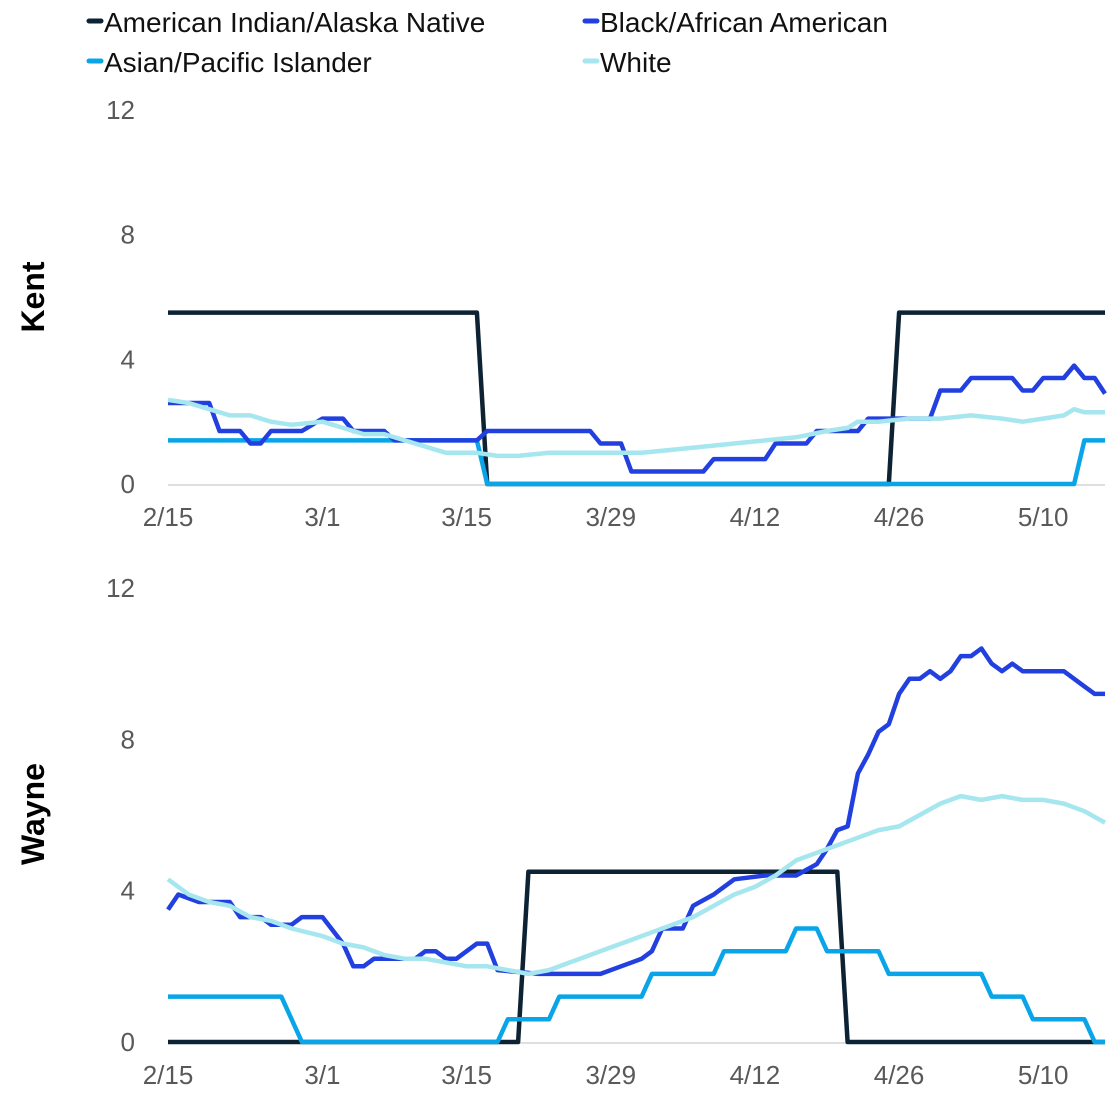  Describe the element at coordinates (294, 22) in the screenshot. I see `legend-label-american-indian-alaska-native: American Indian/Alaska Native` at that location.